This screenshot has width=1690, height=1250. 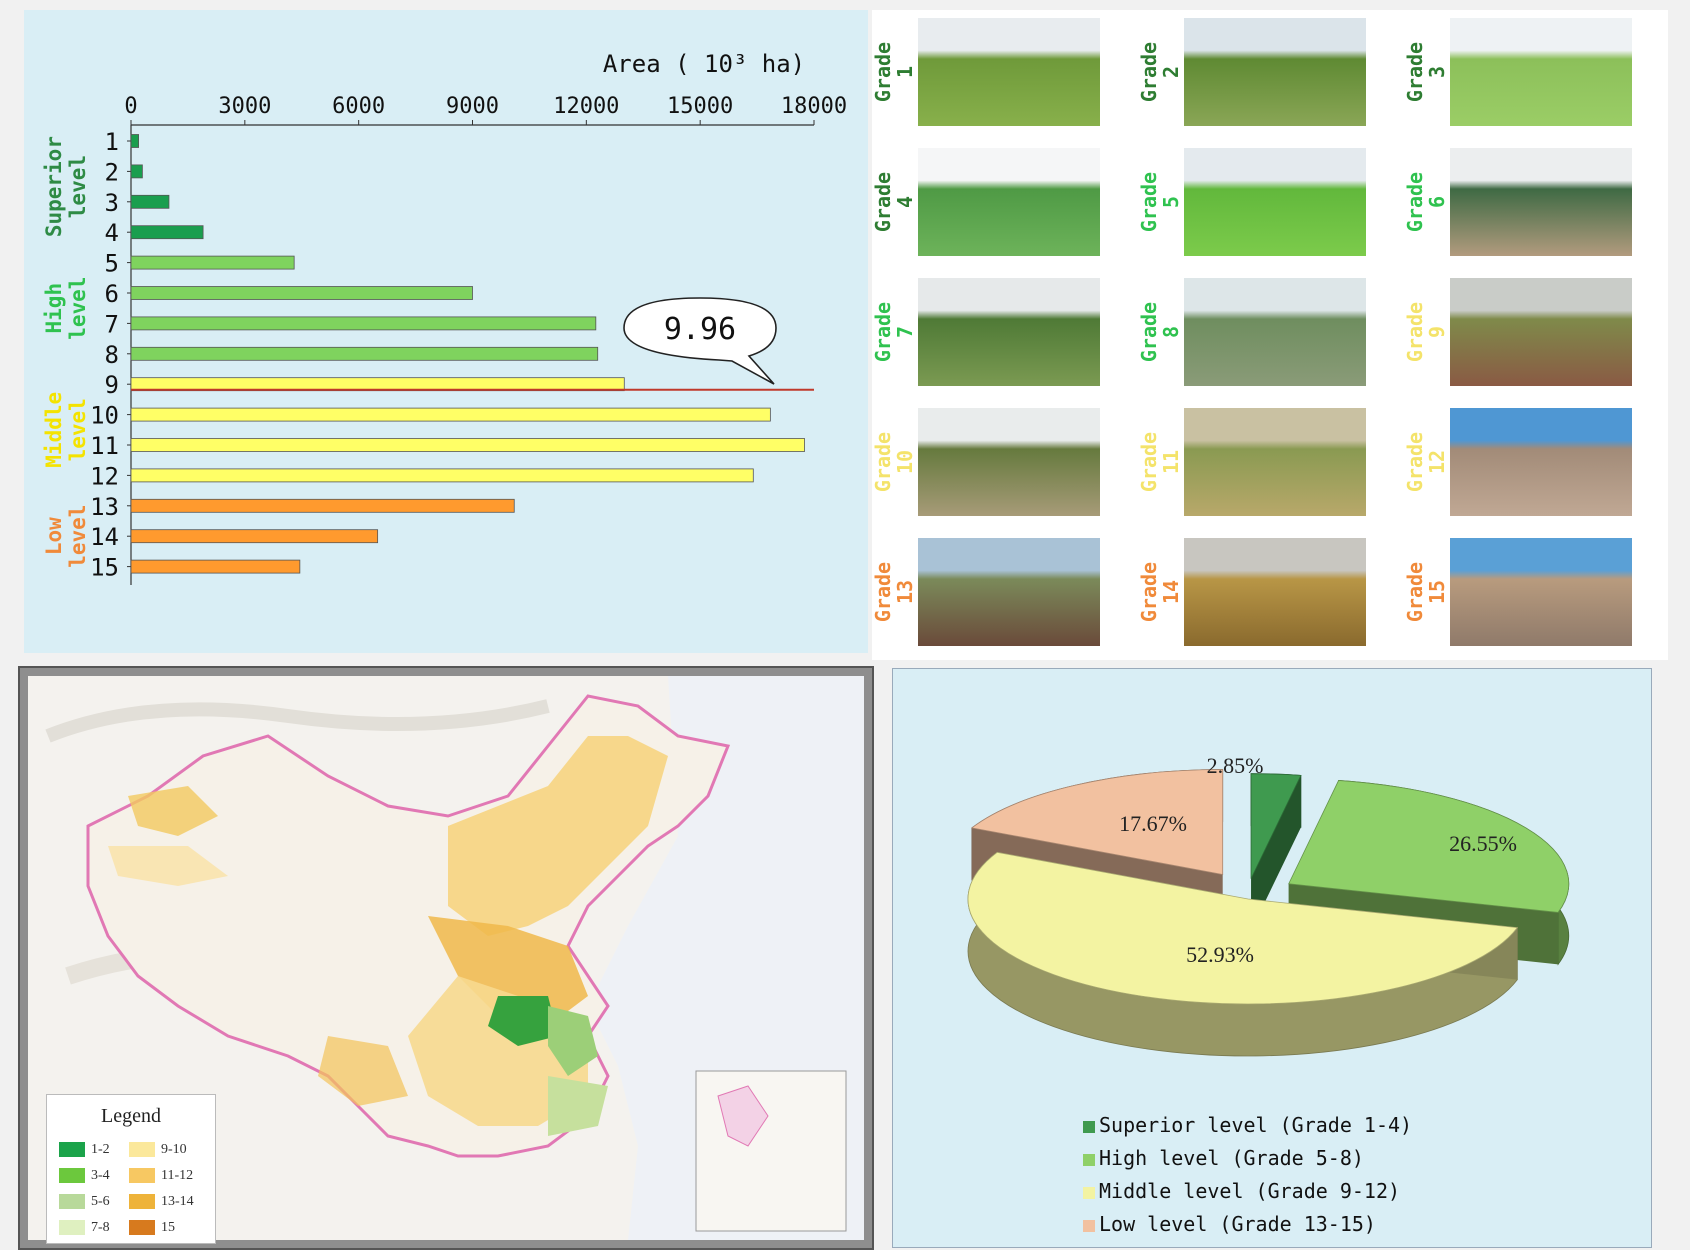 I want to click on y-tick-label: 12, so click(x=104, y=476).